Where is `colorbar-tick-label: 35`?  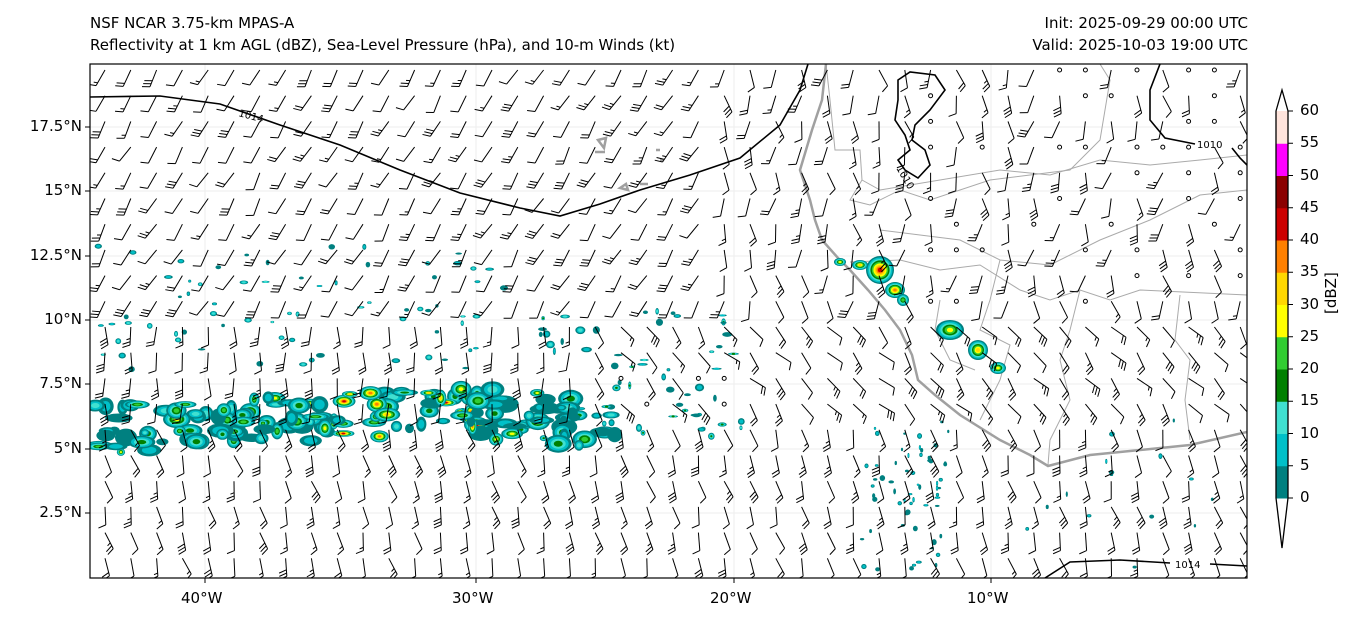 colorbar-tick-label: 35 is located at coordinates (1310, 271).